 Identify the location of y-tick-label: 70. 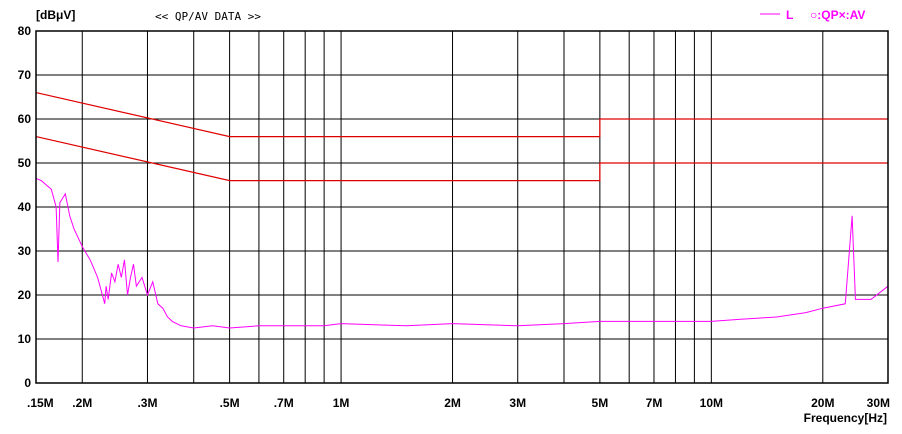
(25, 75).